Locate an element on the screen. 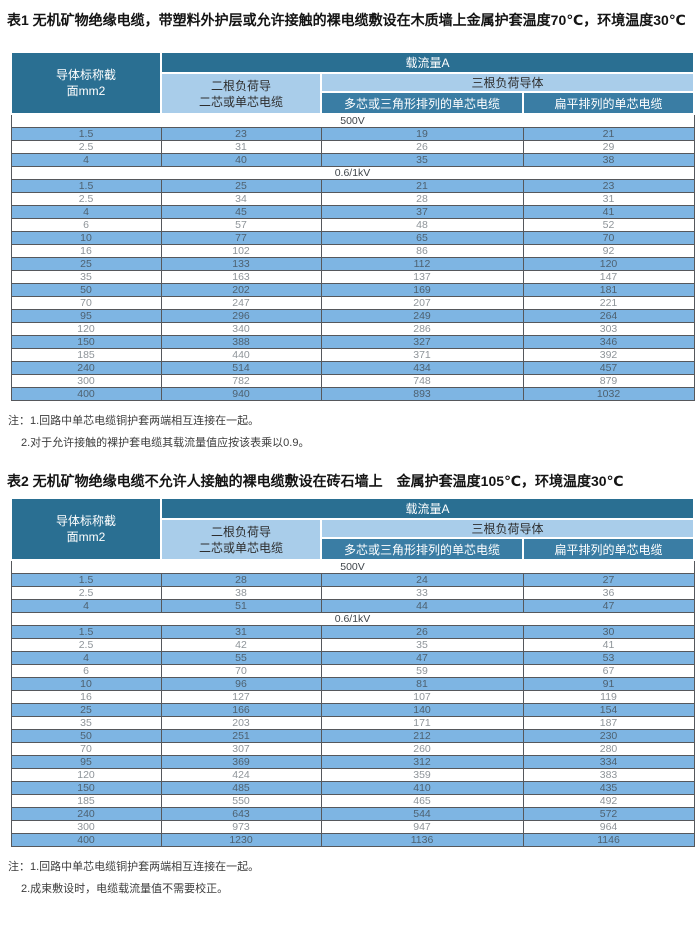 The image size is (700, 939). ampacity-value-cell: 96 is located at coordinates (241, 684).